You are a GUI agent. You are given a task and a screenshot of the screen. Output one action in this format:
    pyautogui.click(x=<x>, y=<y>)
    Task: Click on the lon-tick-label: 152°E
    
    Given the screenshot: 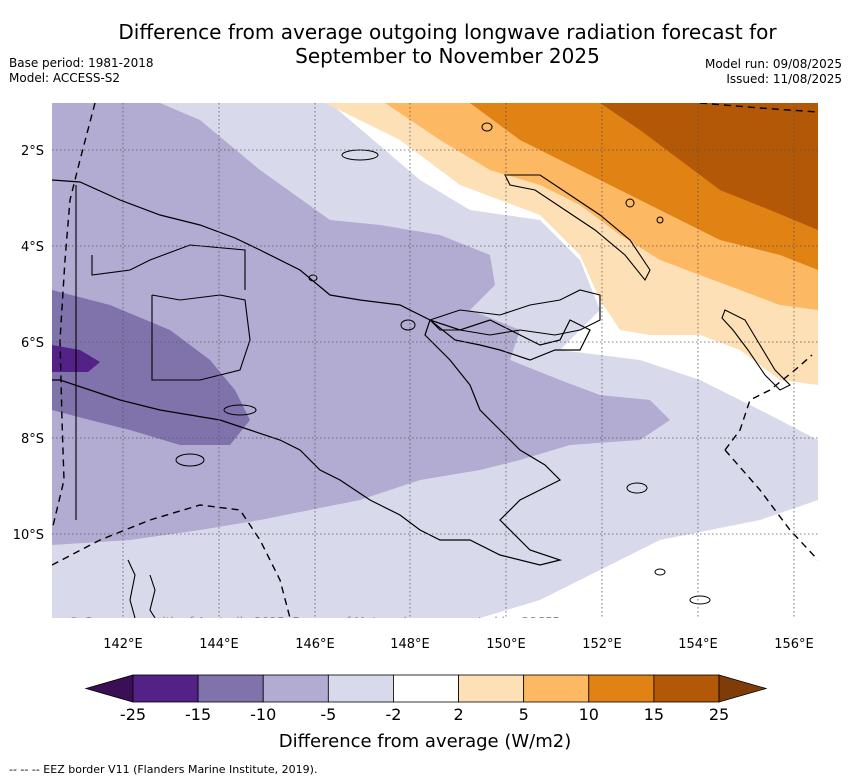 What is the action you would take?
    pyautogui.click(x=602, y=644)
    